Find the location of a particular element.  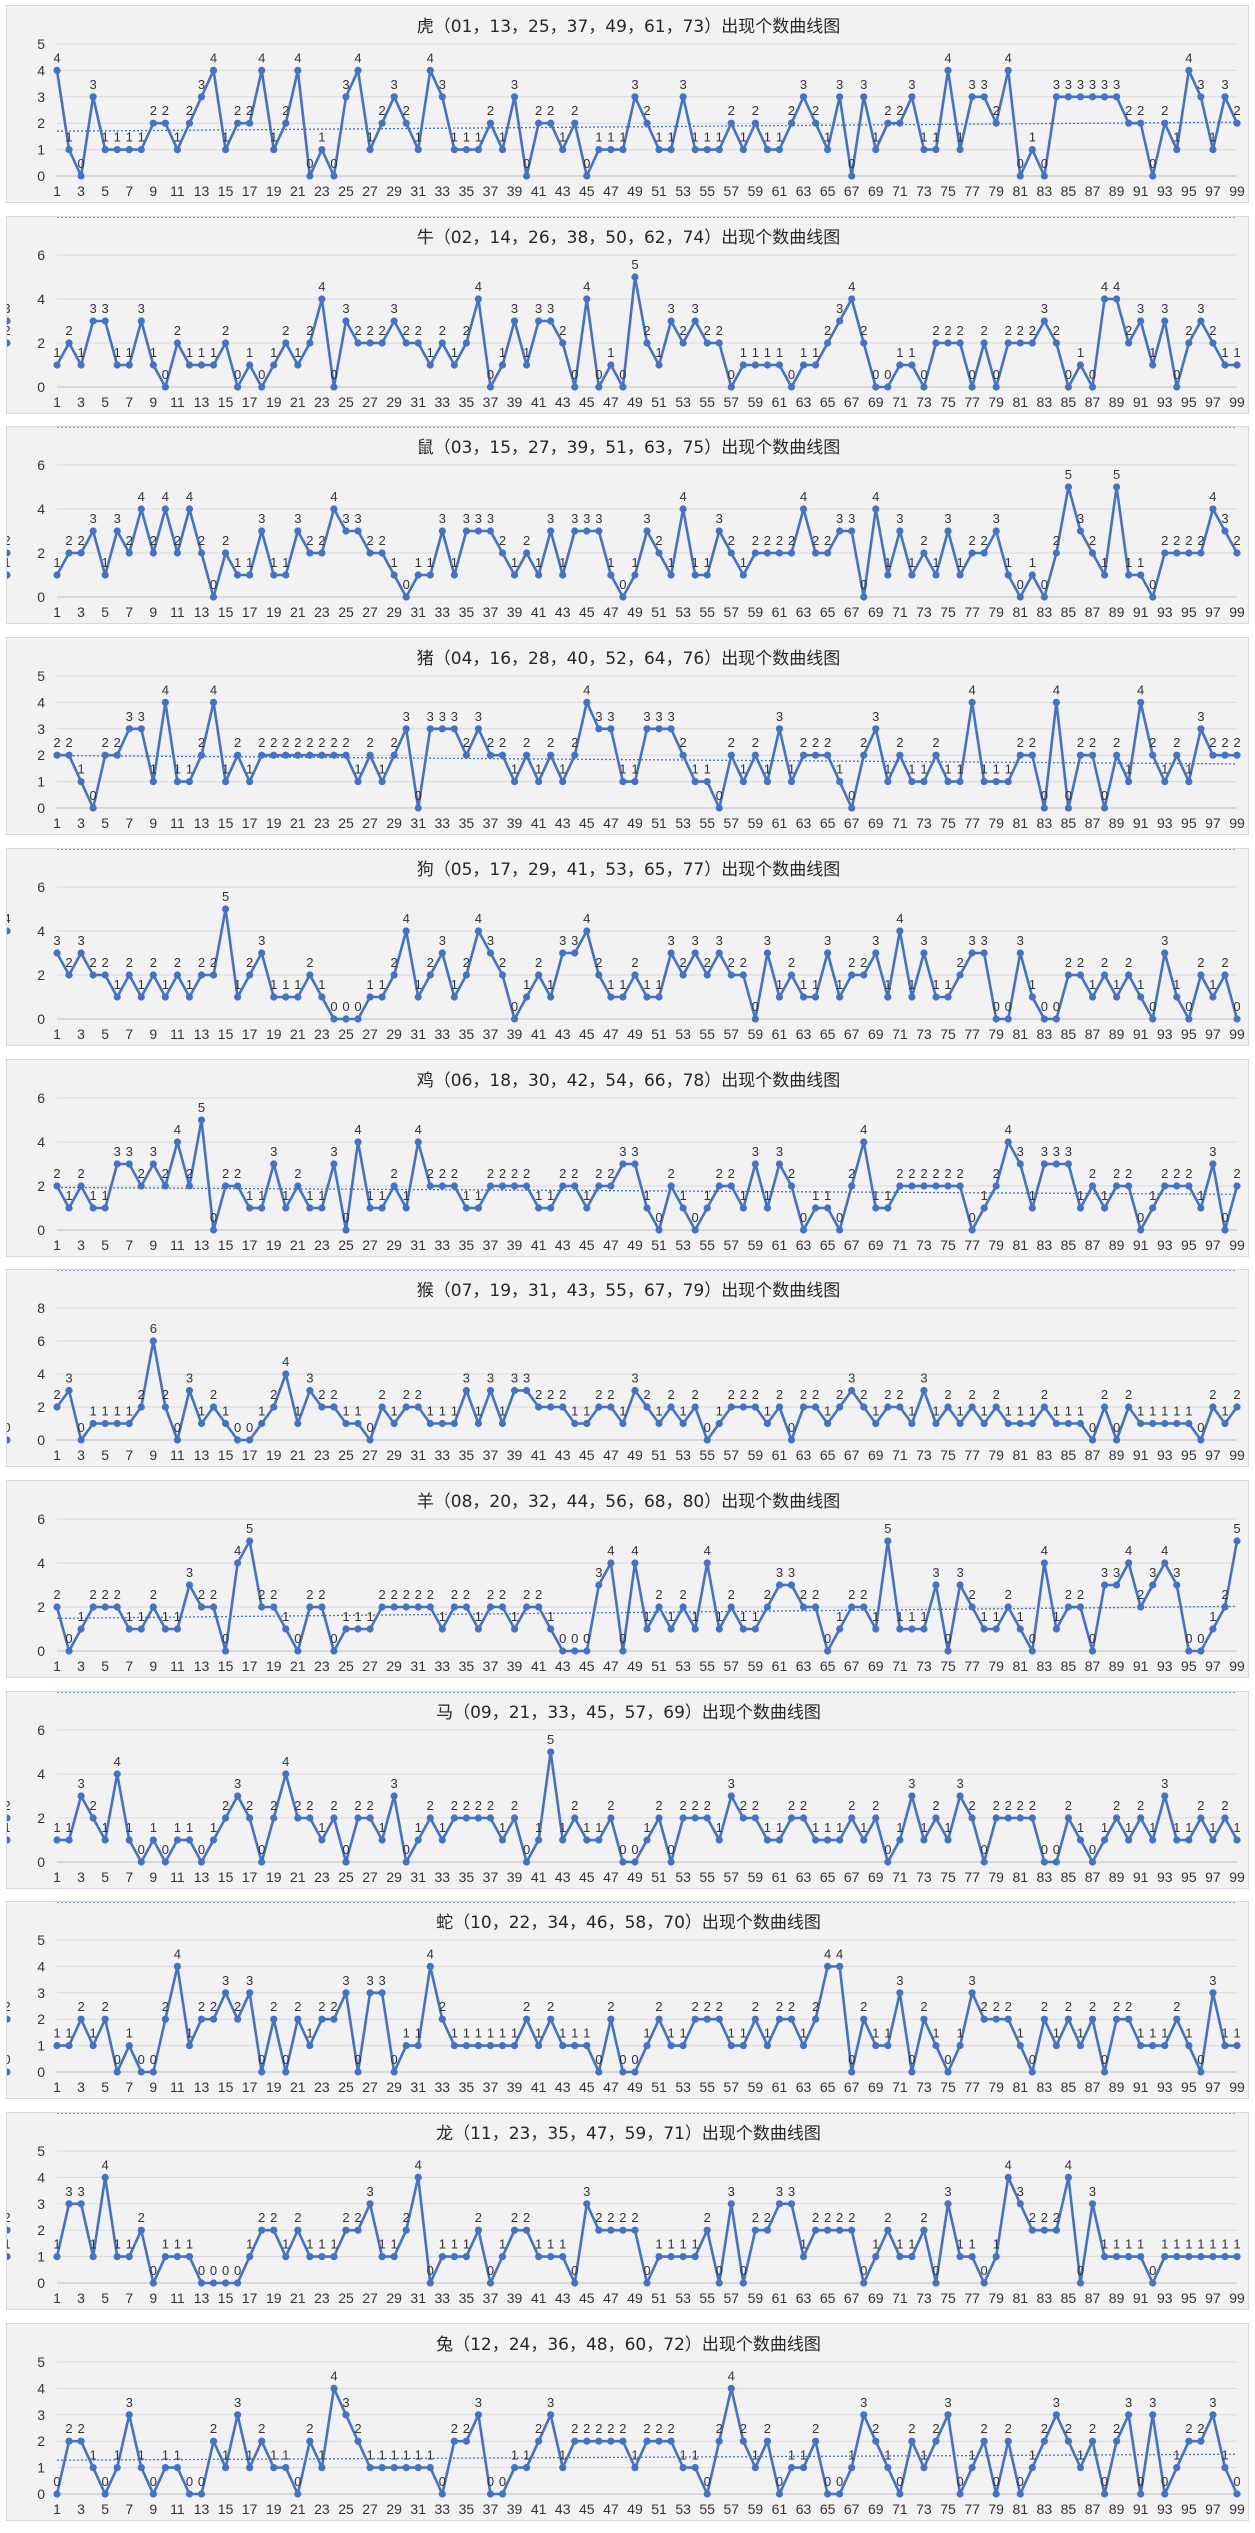

x-tick-label: 43 is located at coordinates (563, 402).